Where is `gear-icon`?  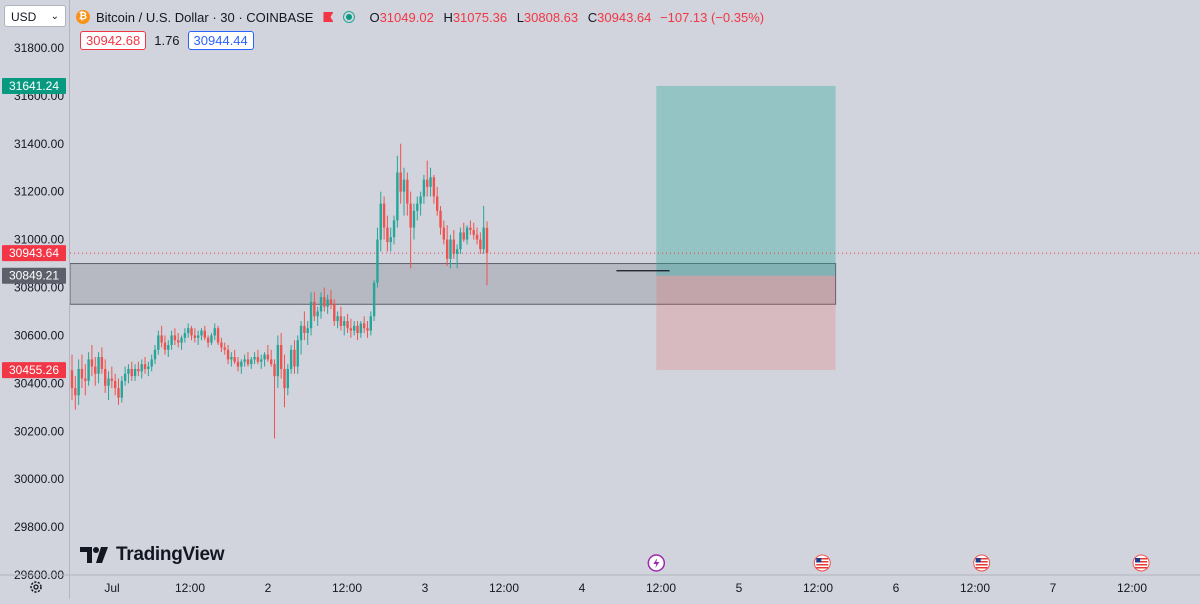
gear-icon is located at coordinates (36, 587).